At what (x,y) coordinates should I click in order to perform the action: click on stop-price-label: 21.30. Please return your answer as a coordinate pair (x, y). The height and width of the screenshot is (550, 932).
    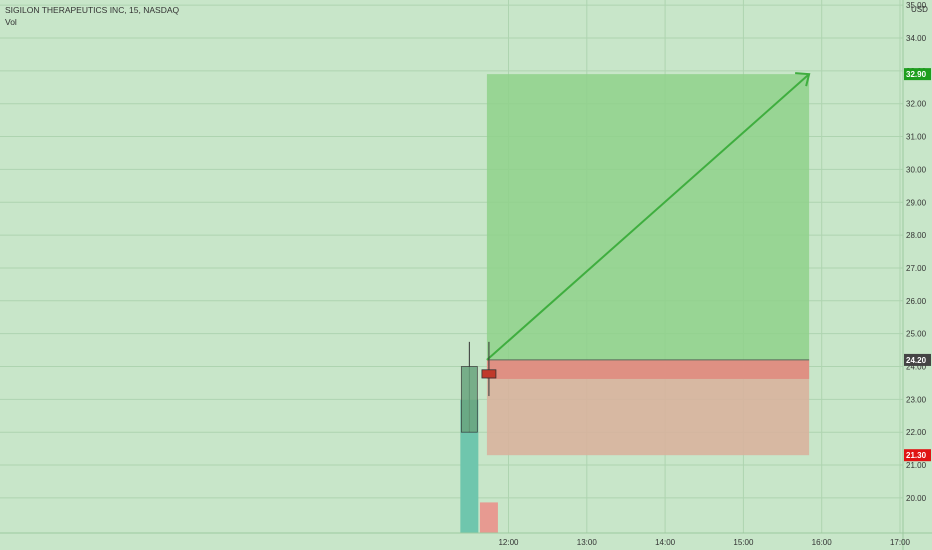
    Looking at the image, I should click on (916, 455).